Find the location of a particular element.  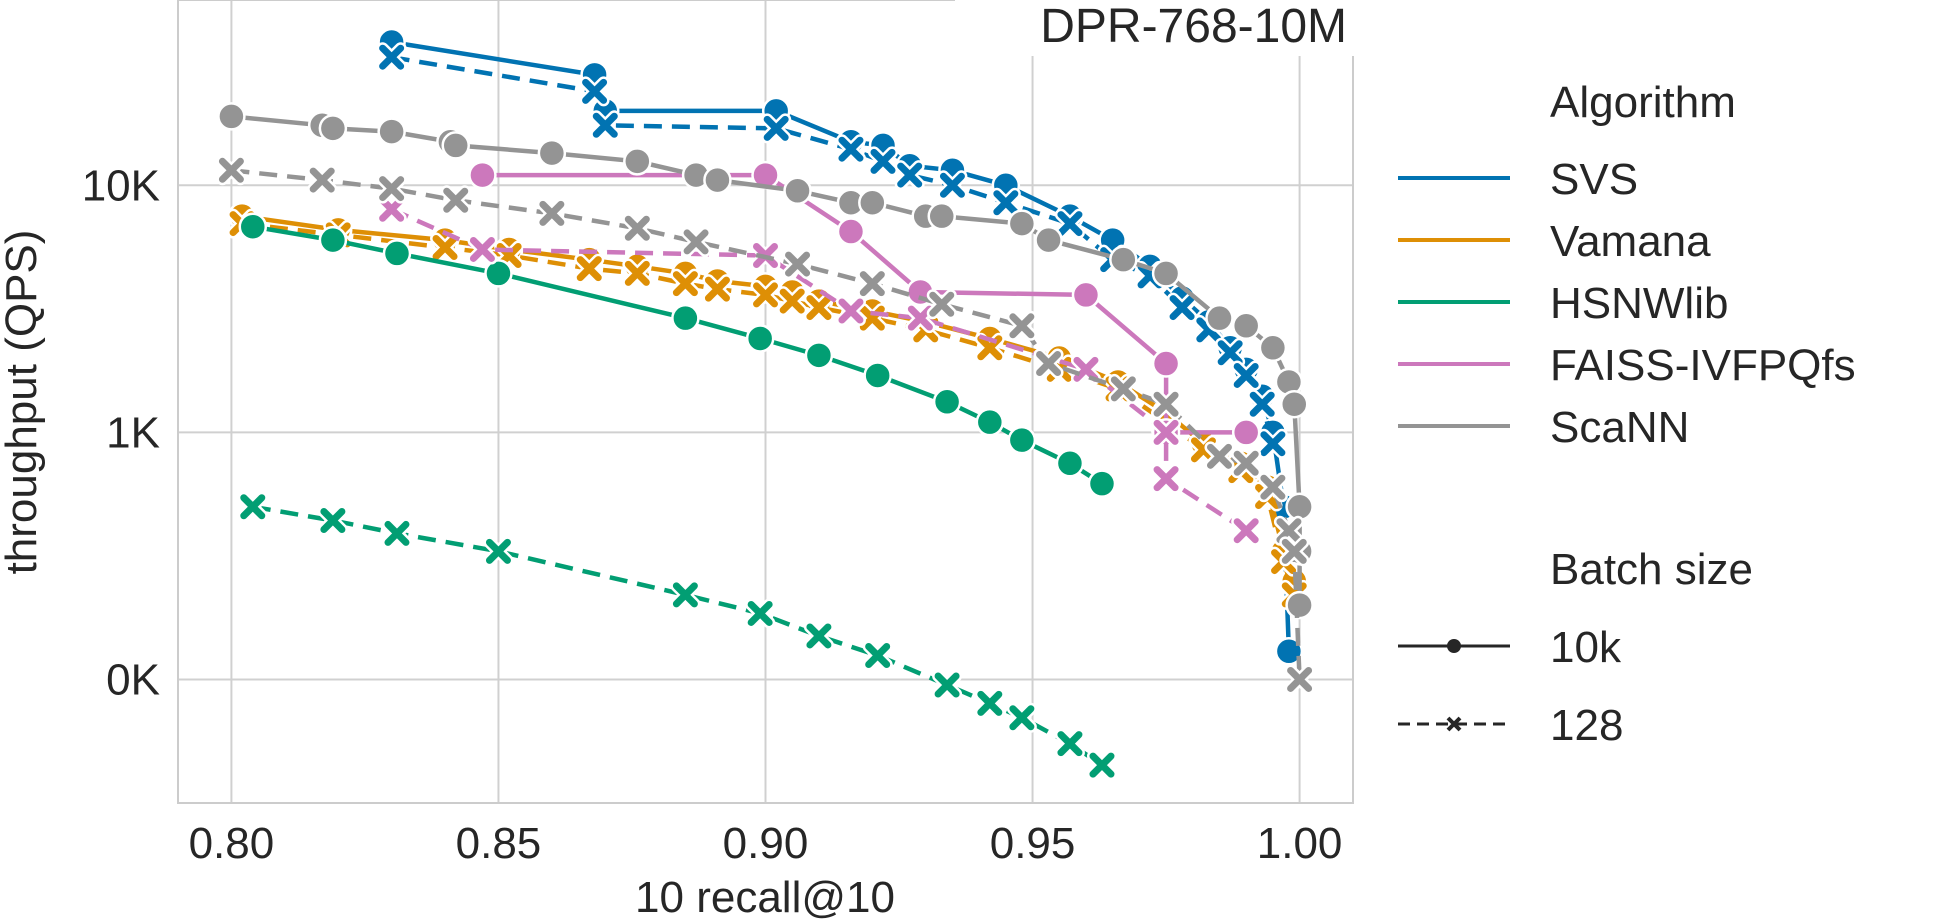

legend-label: 10k is located at coordinates (1586, 647).